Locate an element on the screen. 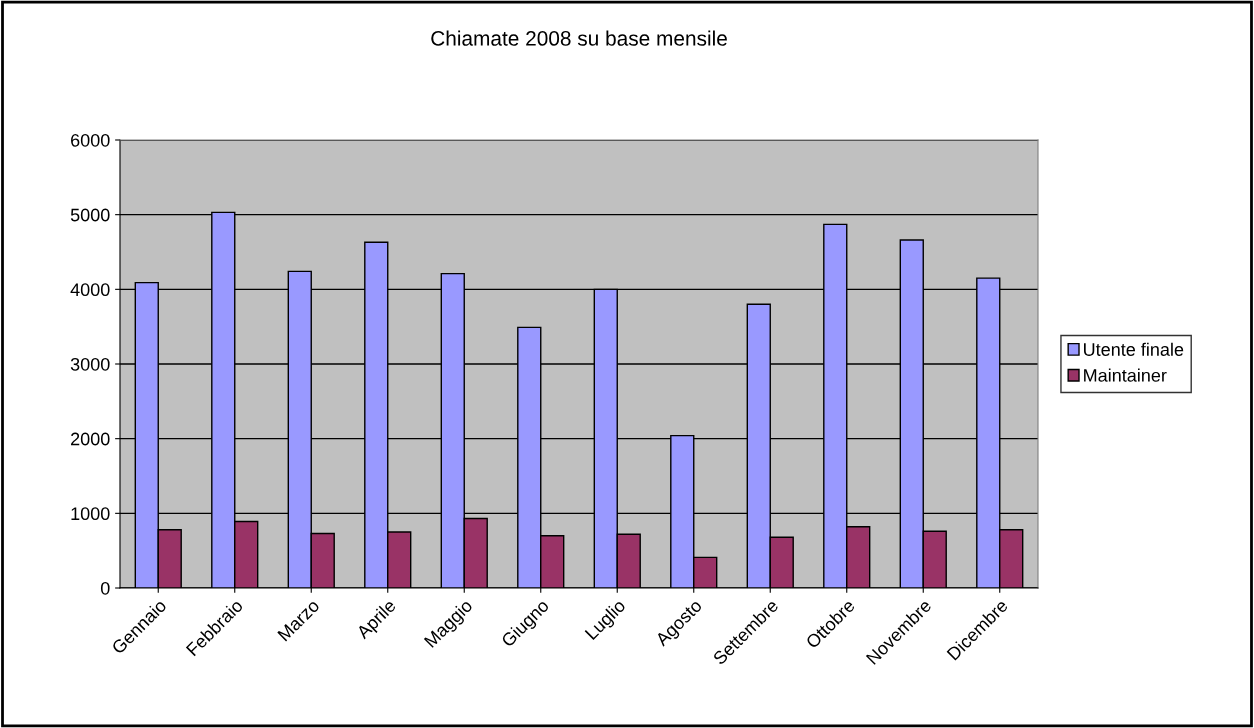 The image size is (1254, 728). y-tick-label: 0 is located at coordinates (105, 588).